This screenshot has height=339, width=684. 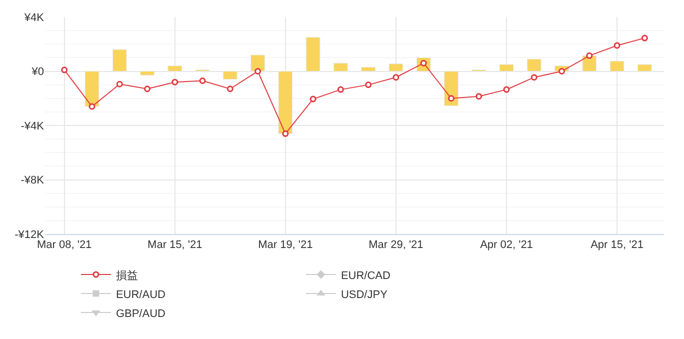 What do you see at coordinates (29, 234) in the screenshot?
I see `y-tick-label: -¥12K` at bounding box center [29, 234].